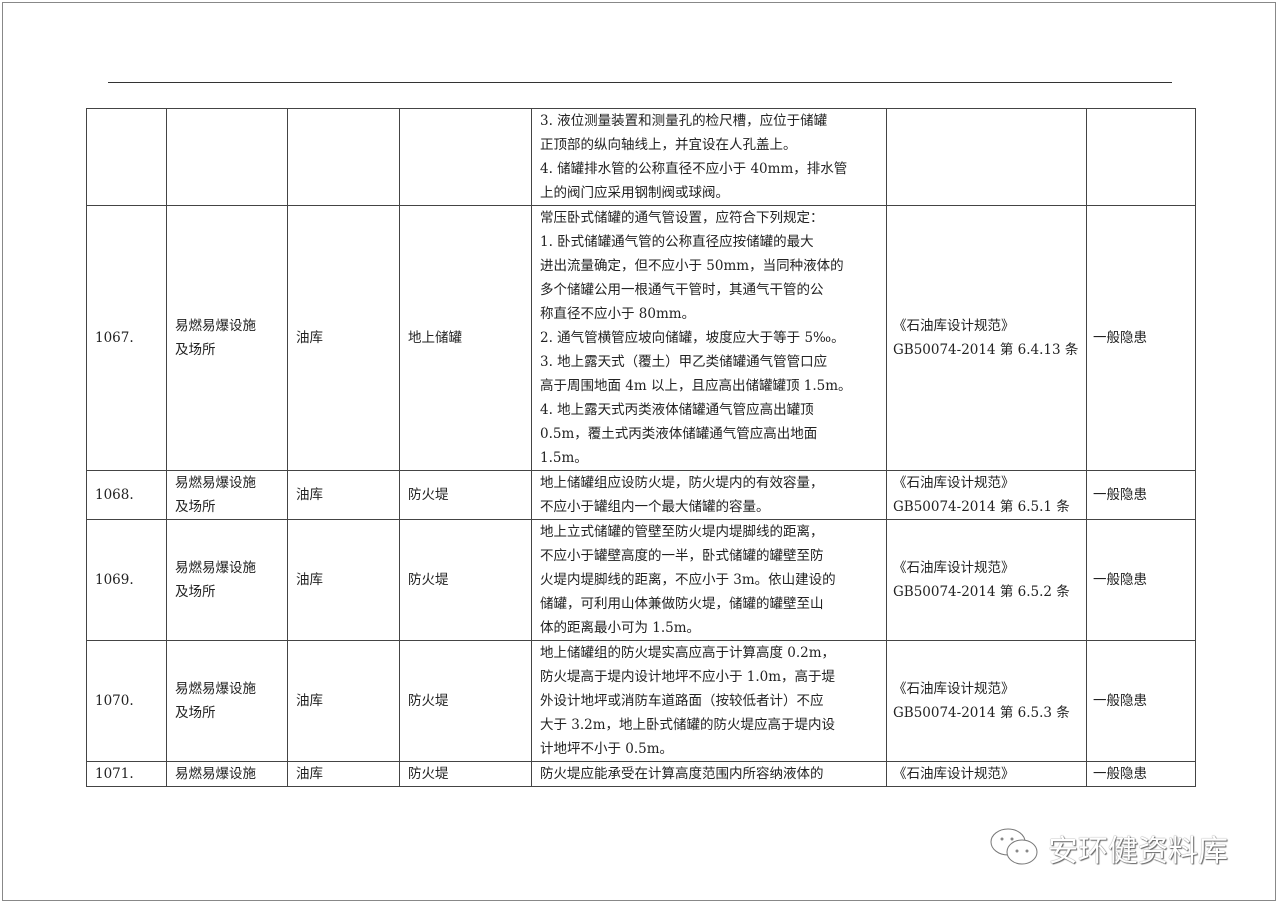  I want to click on req-line: 进出流量确定，但不应小于 50mm，当同种液体的, so click(692, 266).